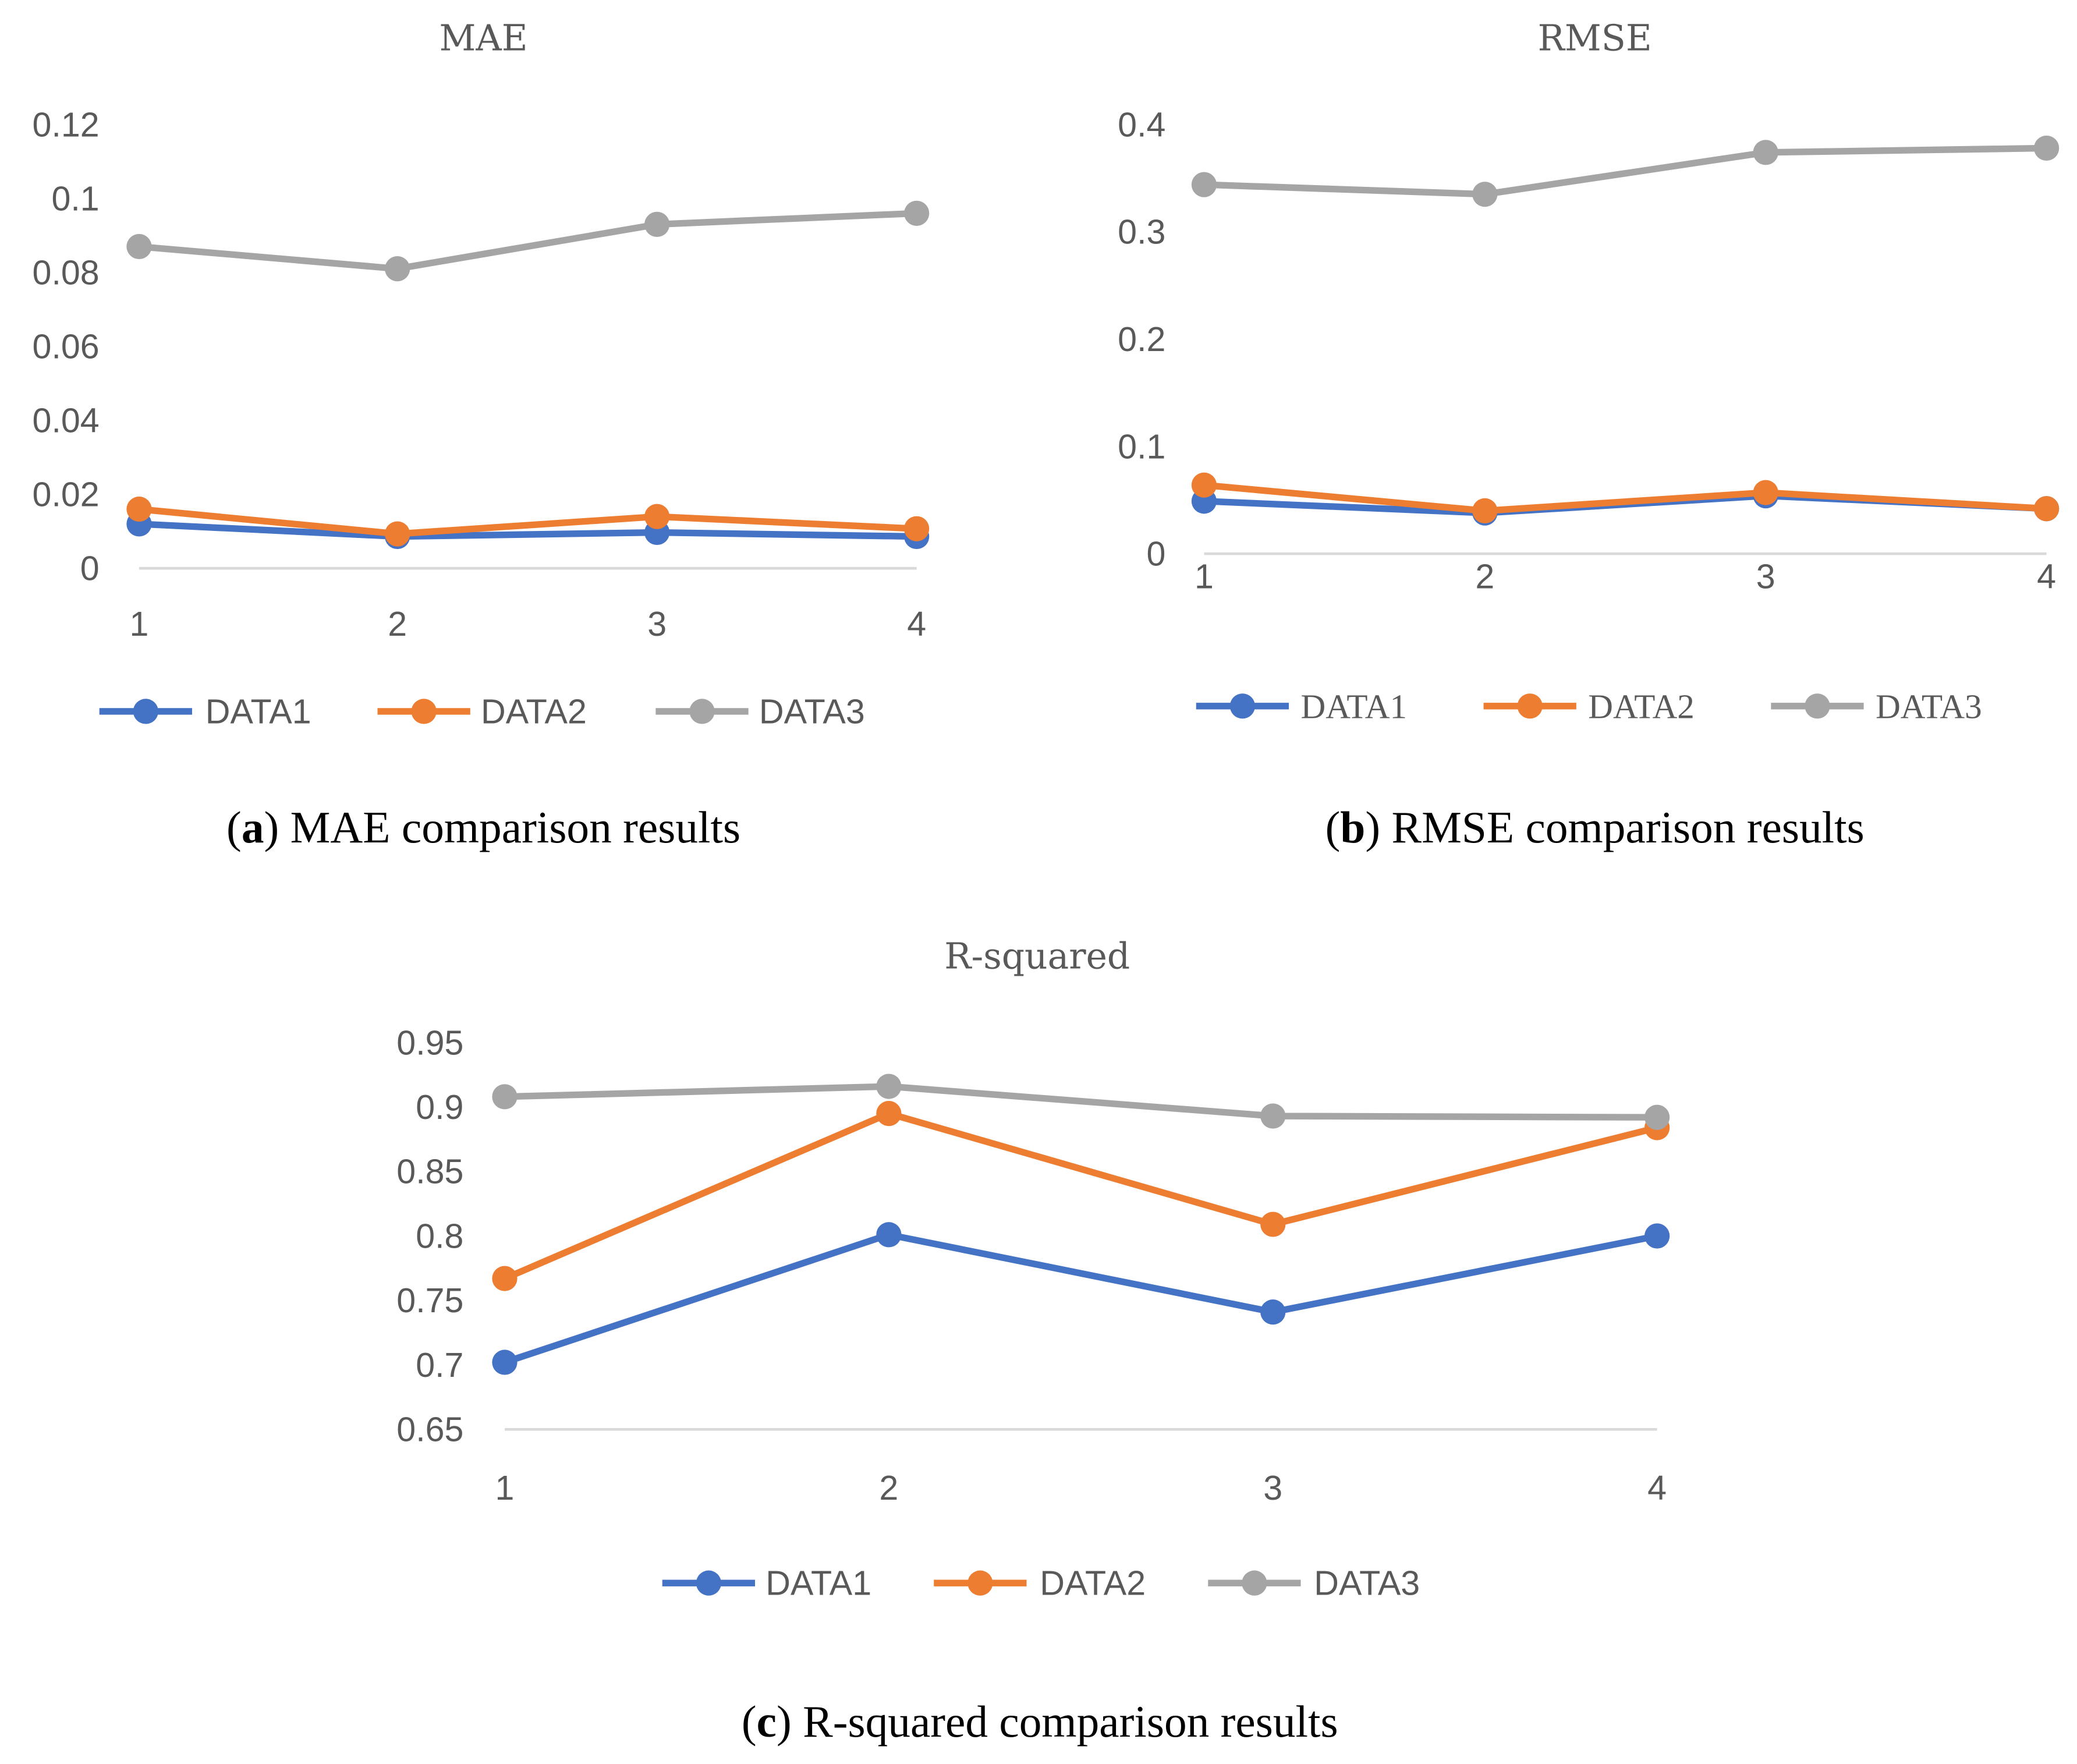 This screenshot has height=1764, width=2077. What do you see at coordinates (1037, 956) in the screenshot?
I see `chart-title: R-squared` at bounding box center [1037, 956].